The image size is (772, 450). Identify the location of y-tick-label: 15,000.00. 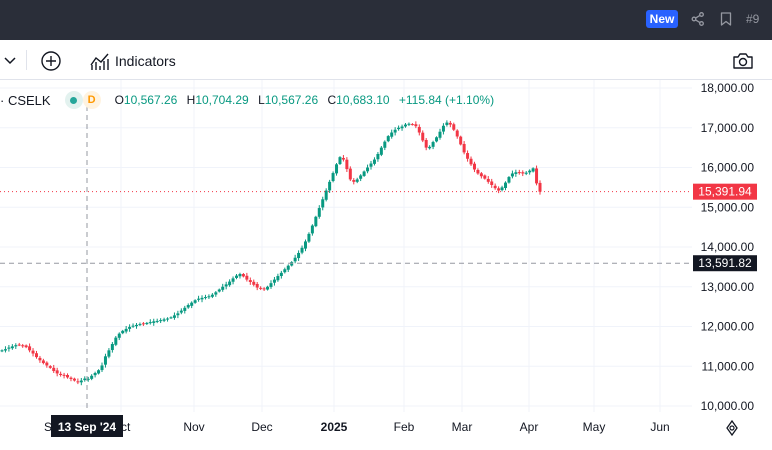
(728, 207).